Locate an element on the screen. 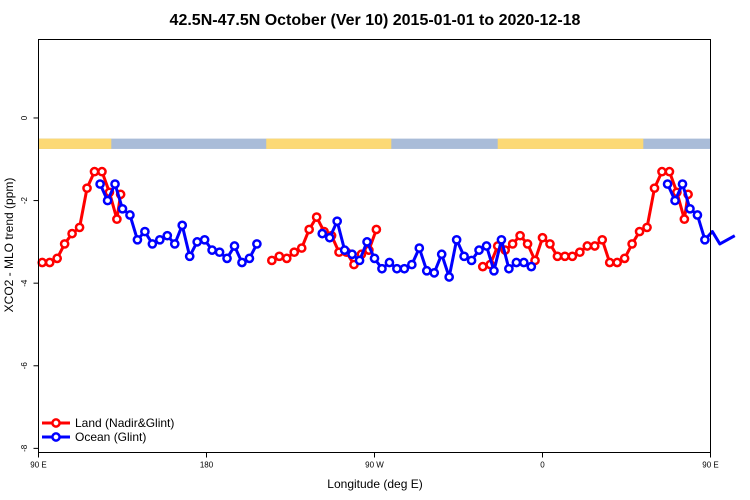 The height and width of the screenshot is (500, 750). legend-label: Ocean (Glint) is located at coordinates (110, 437).